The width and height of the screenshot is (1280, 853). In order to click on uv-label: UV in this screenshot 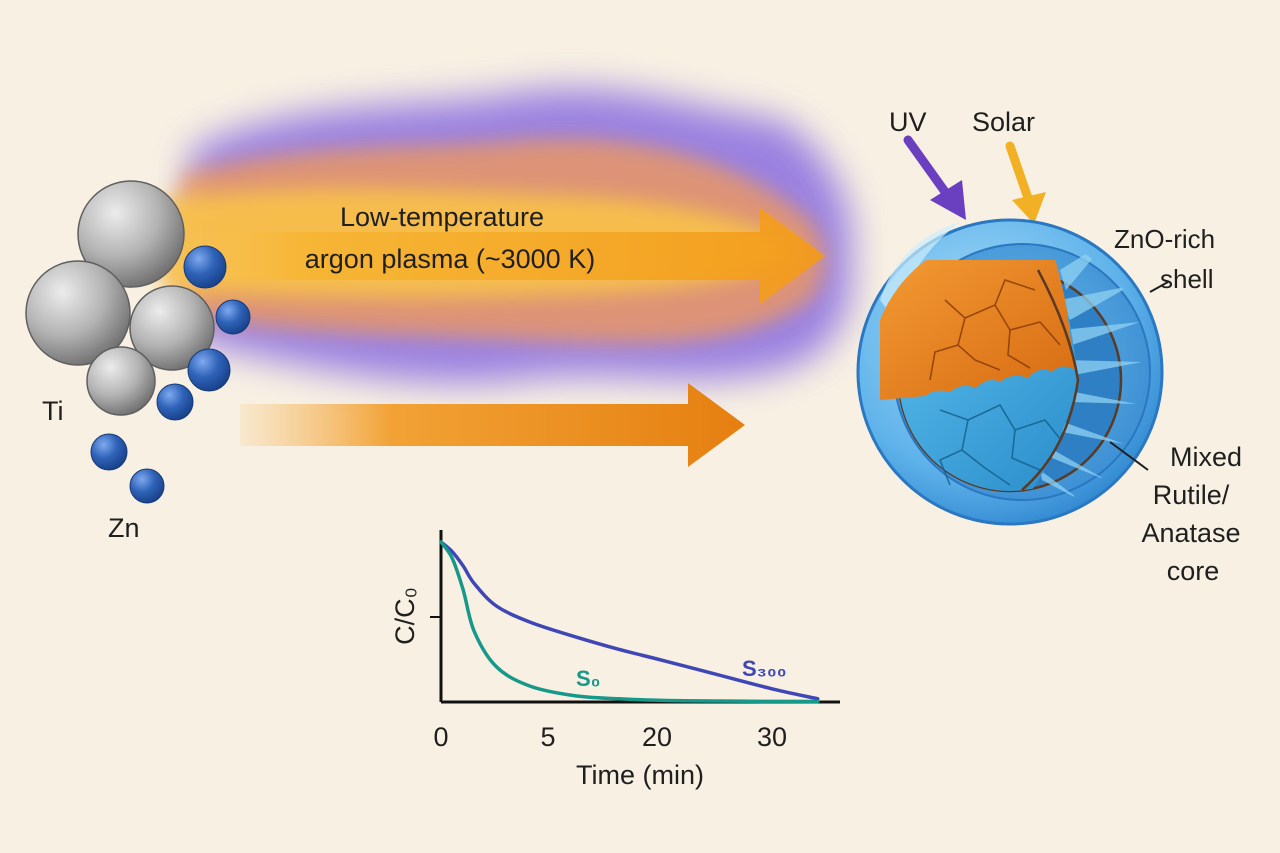, I will do `click(908, 122)`.